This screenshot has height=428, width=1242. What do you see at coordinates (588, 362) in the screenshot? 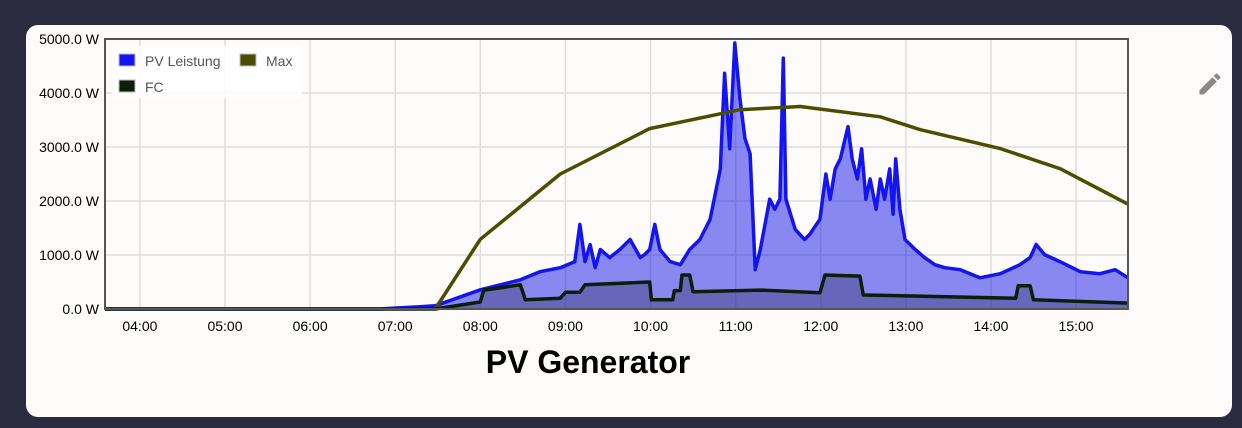
I see `chart-title: PV Generator` at bounding box center [588, 362].